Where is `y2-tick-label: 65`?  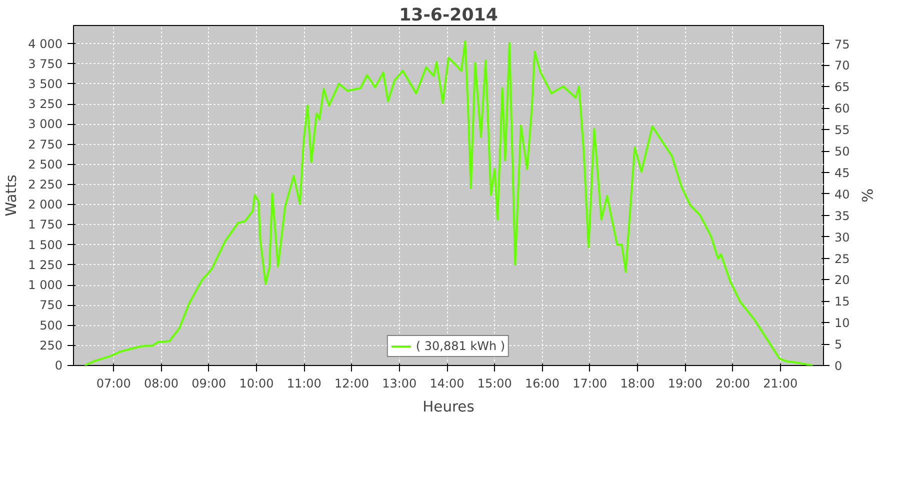
y2-tick-label: 65 is located at coordinates (842, 87).